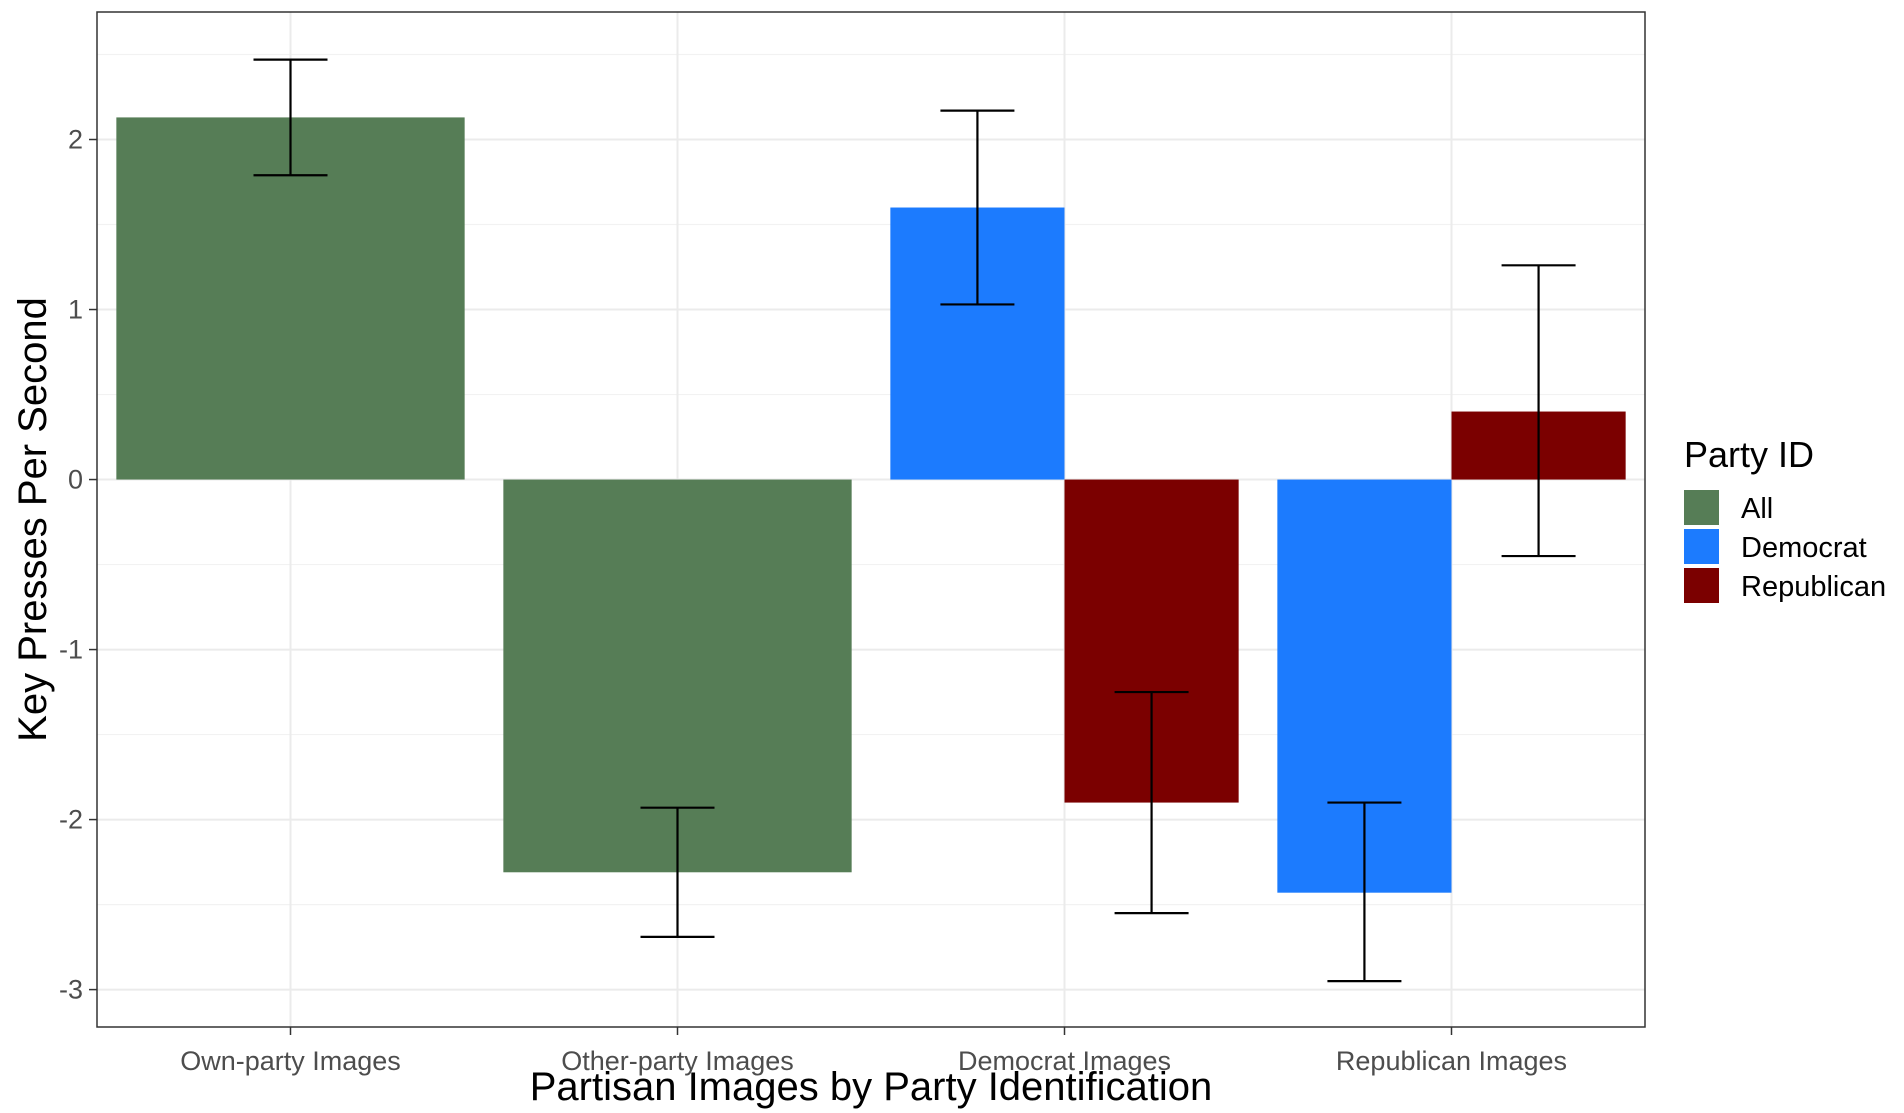  I want to click on x-tick-label: Own-party Images, so click(290, 1061).